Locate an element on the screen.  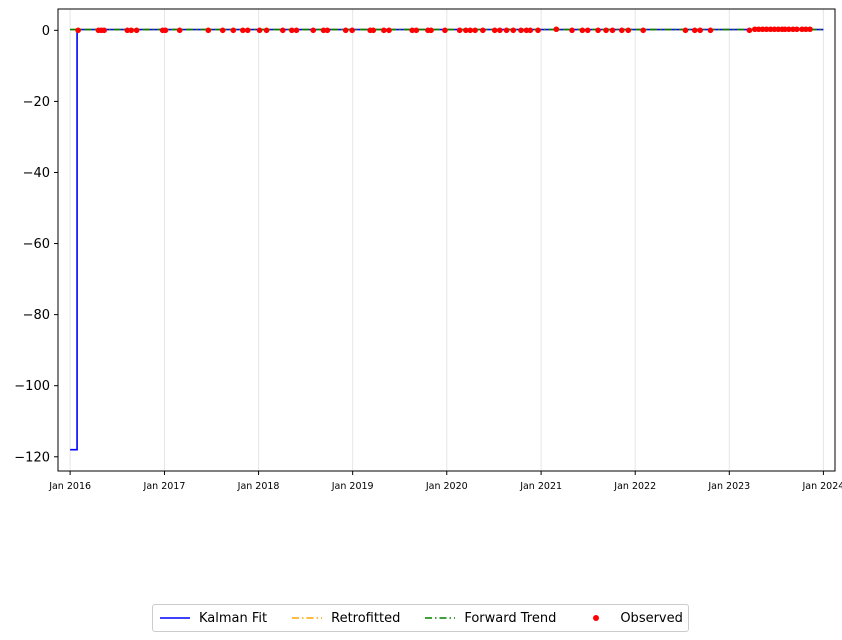
x-tick-label: Jan 2024 is located at coordinates (821, 486).